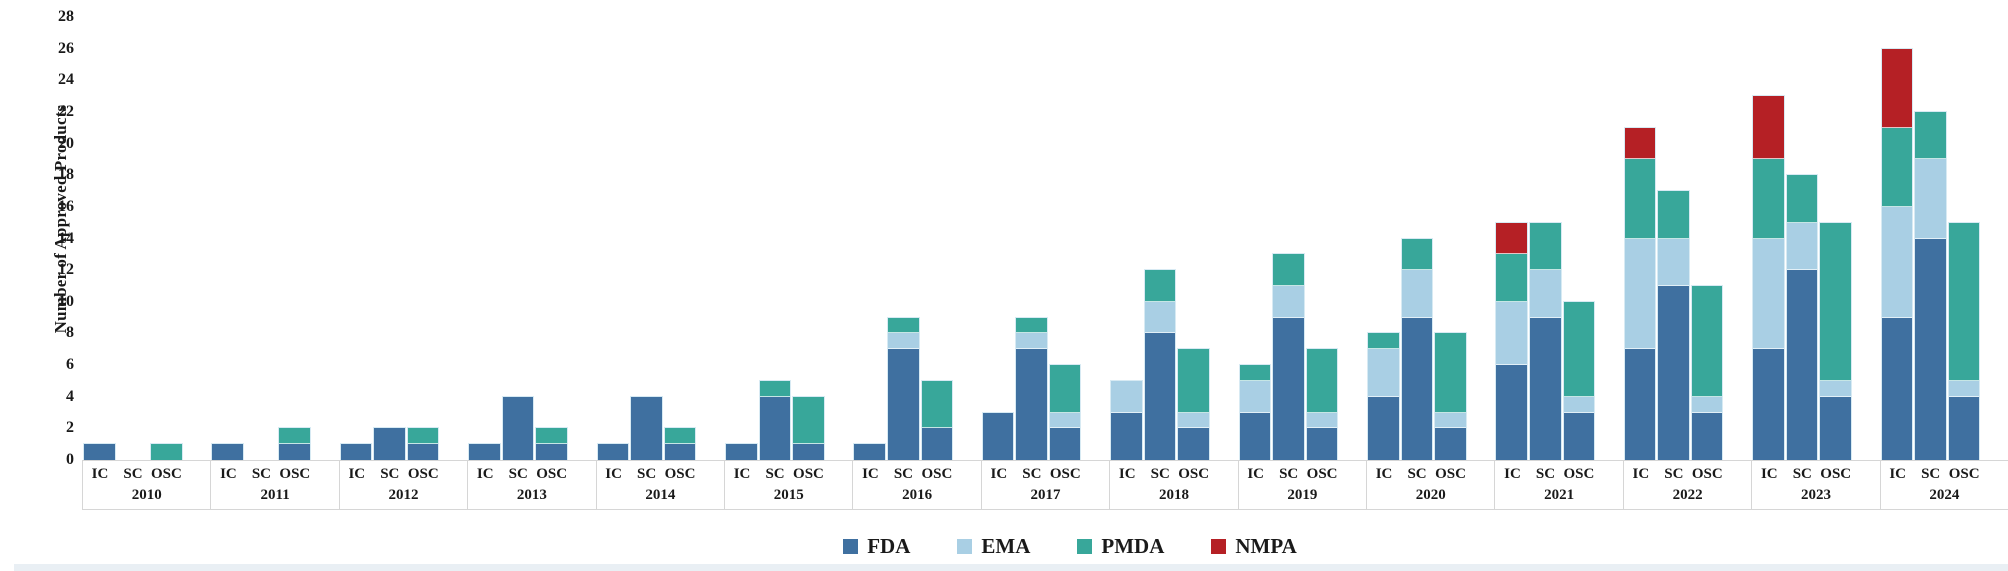  Describe the element at coordinates (66, 301) in the screenshot. I see `y-tick-label: 10` at that location.